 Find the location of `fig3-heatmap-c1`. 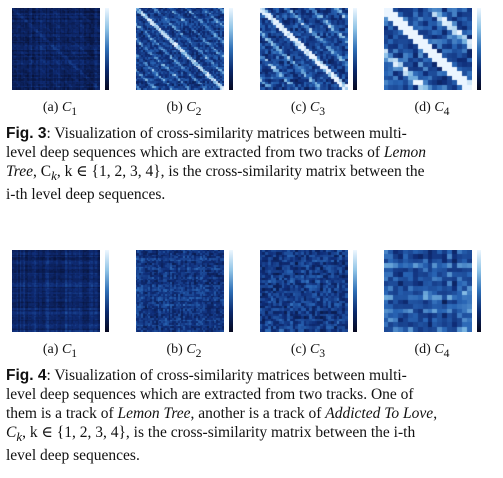

fig3-heatmap-c1 is located at coordinates (56, 49).